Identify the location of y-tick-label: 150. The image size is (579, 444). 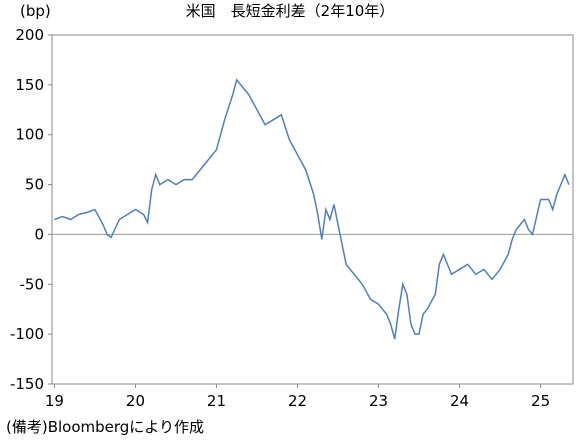
(29, 85).